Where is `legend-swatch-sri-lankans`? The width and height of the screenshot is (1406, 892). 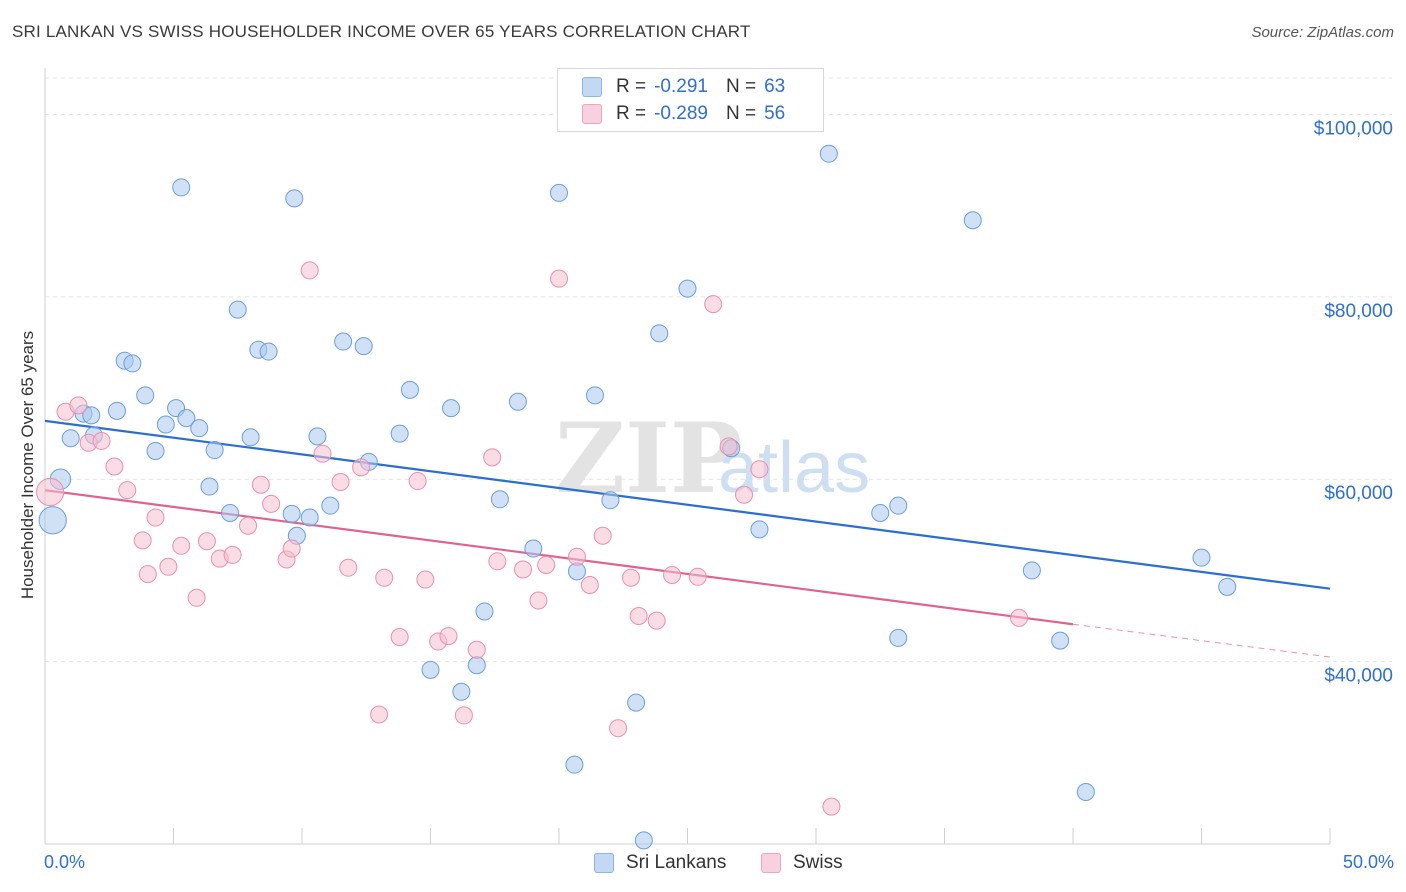 legend-swatch-sri-lankans is located at coordinates (592, 87).